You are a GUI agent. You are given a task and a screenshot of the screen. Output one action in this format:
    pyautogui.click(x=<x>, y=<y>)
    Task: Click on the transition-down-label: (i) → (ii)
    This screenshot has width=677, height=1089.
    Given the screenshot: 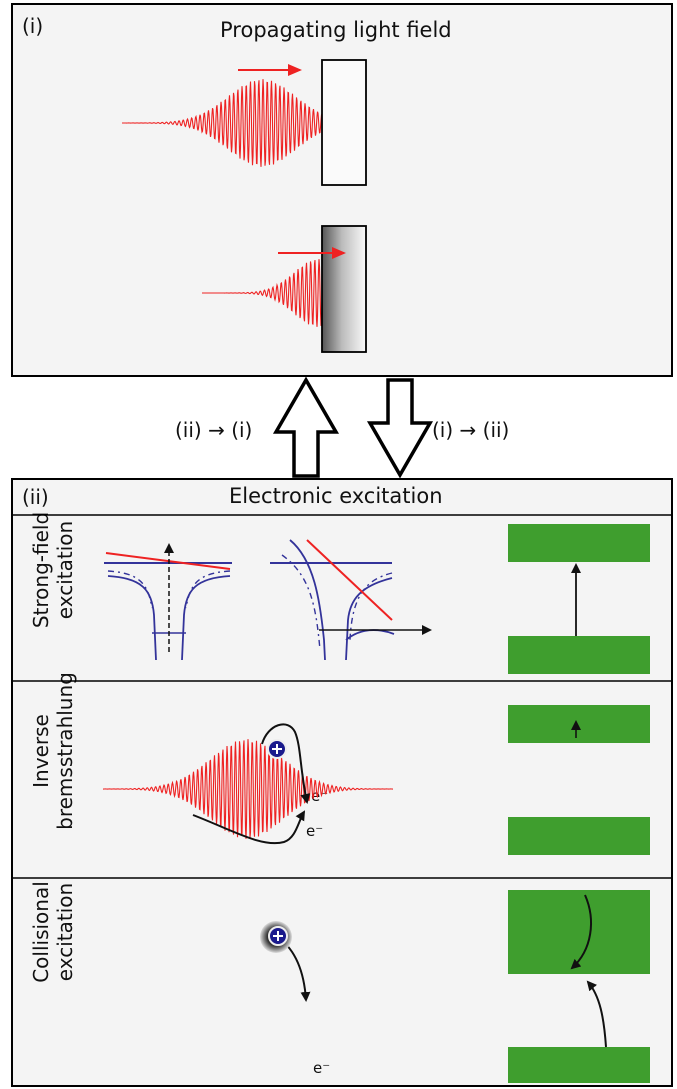 What is the action you would take?
    pyautogui.click(x=471, y=430)
    